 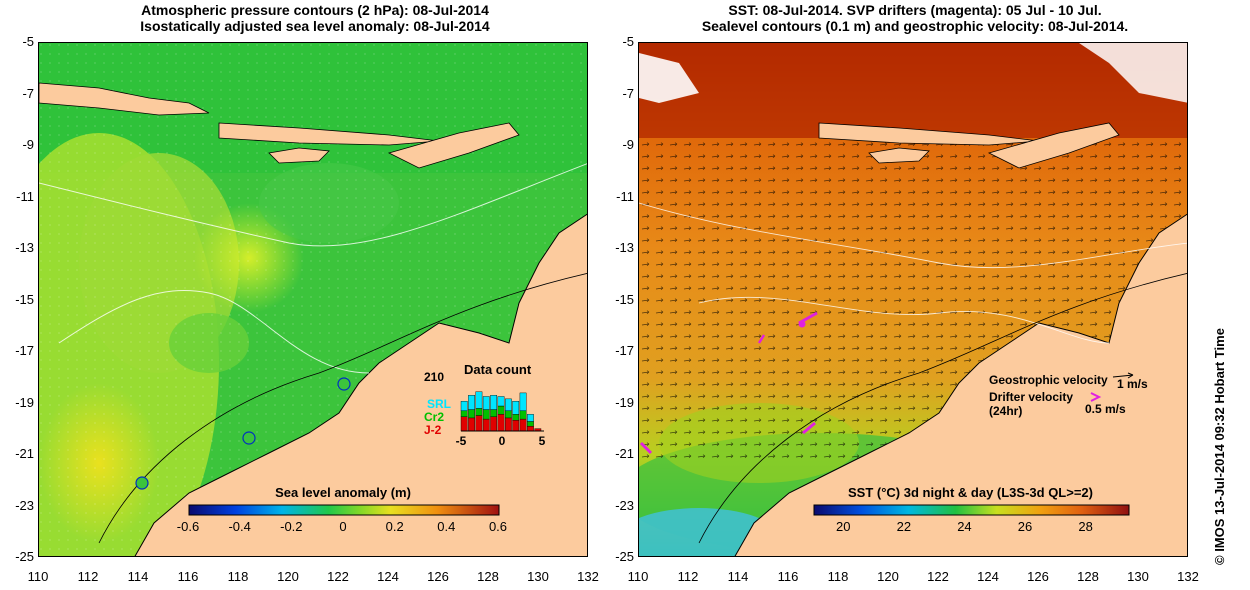 What do you see at coordinates (1105, 409) in the screenshot?
I see `drifter-scale: 0.5 m/s` at bounding box center [1105, 409].